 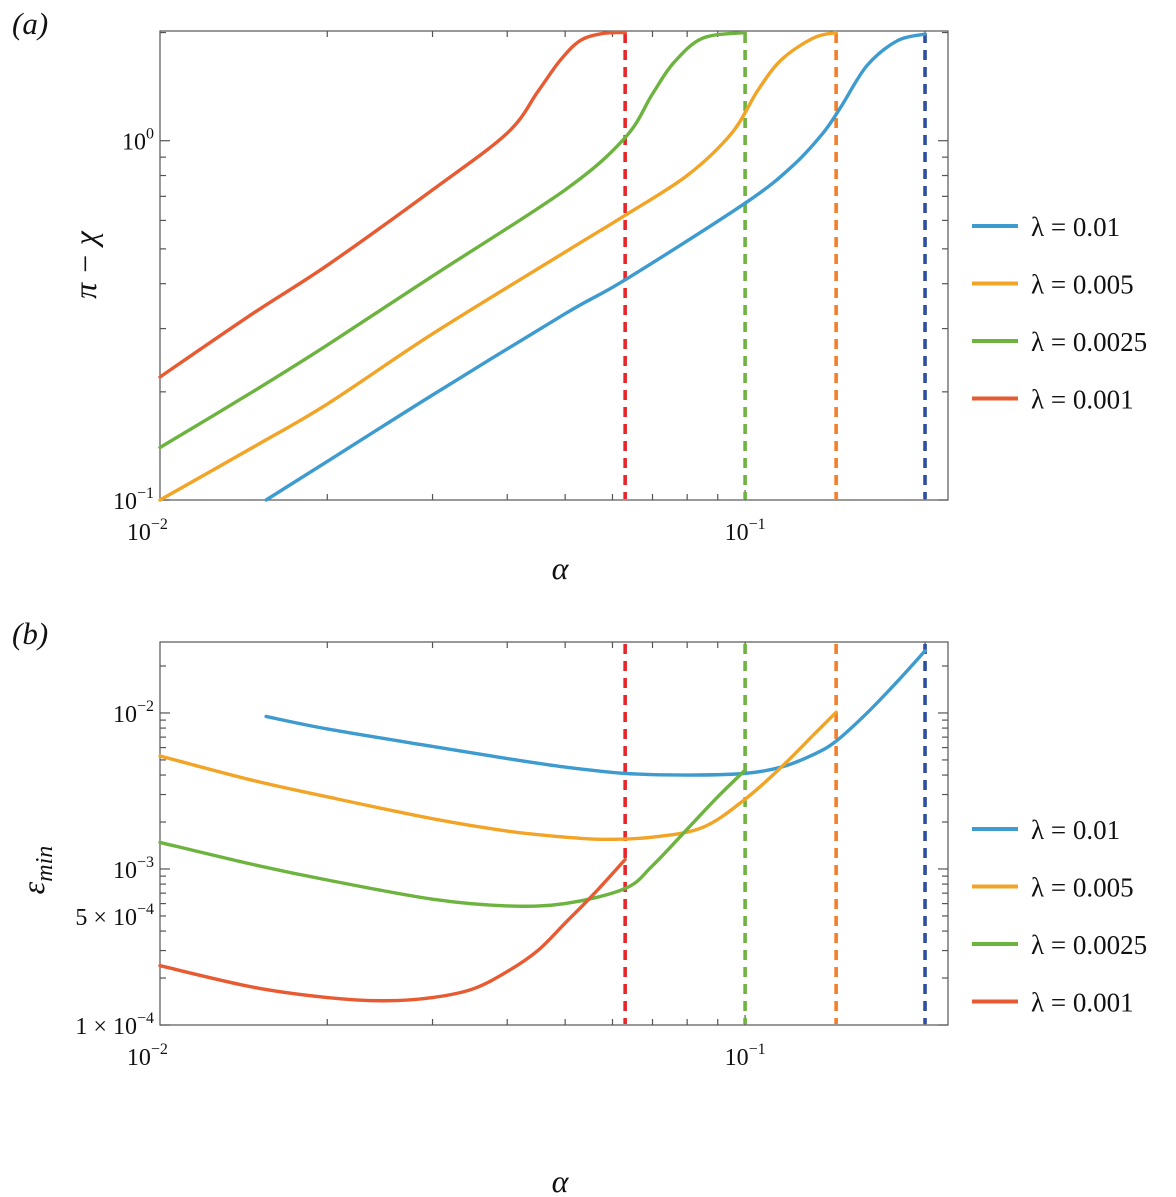 What do you see at coordinates (106, 1027) in the screenshot?
I see `y-tick-label-base: 1 × 10` at bounding box center [106, 1027].